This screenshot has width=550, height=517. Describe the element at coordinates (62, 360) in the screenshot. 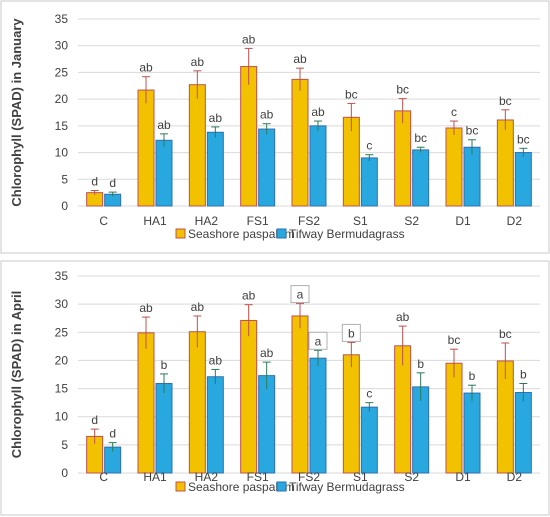

I see `y-tick-label: 20` at that location.